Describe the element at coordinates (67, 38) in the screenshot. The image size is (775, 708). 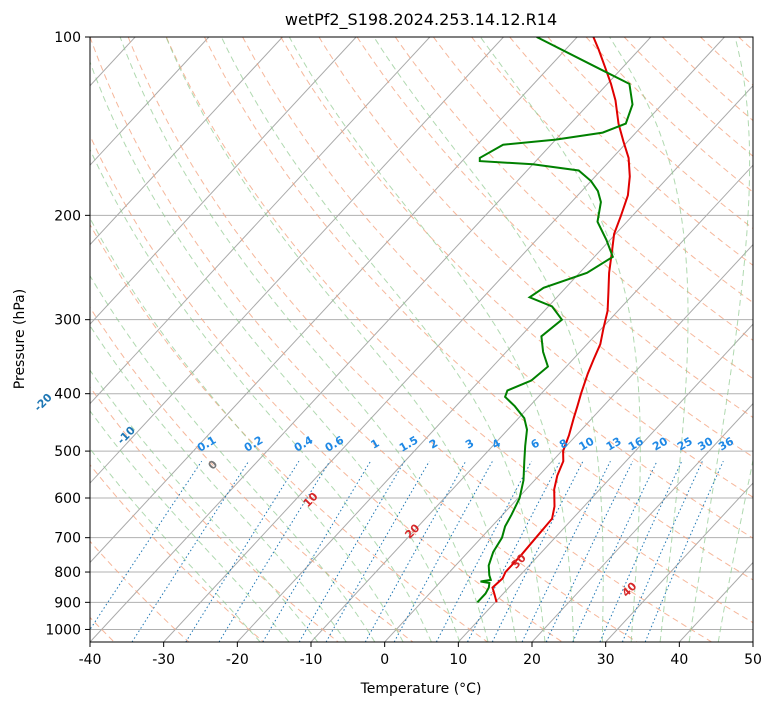
I see `y-tick-label: 100` at that location.